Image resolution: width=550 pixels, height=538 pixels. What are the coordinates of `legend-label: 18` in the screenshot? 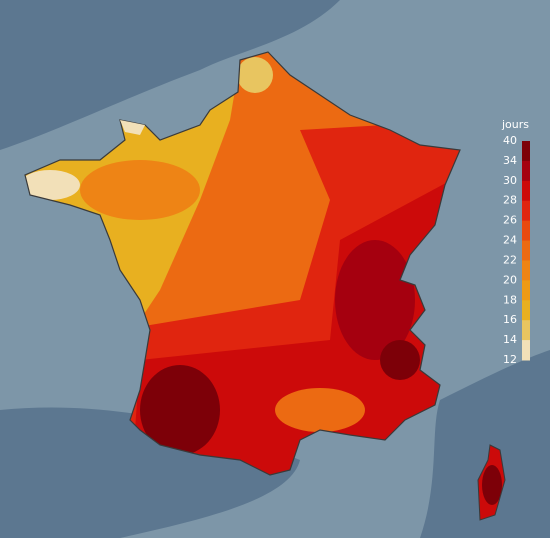 It's located at (510, 299).